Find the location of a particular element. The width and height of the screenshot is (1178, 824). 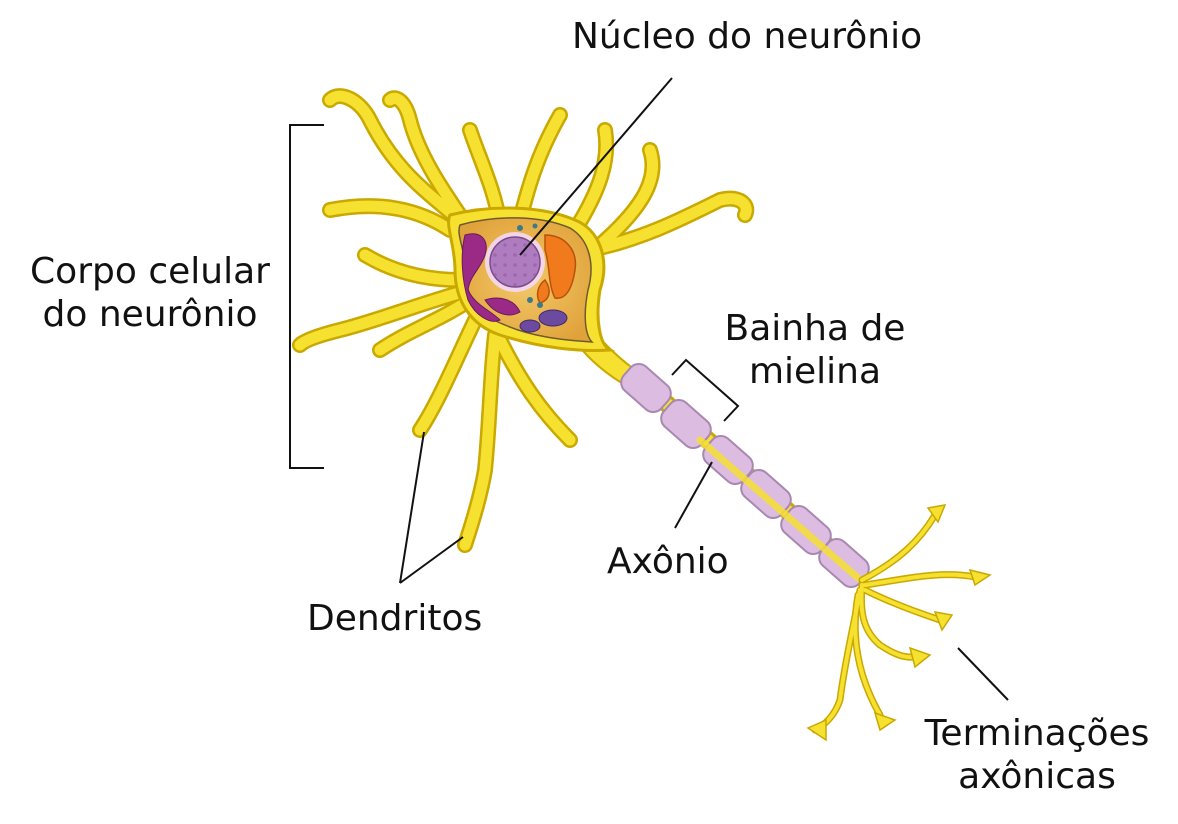

cell-body-bracket is located at coordinates (306, 296).